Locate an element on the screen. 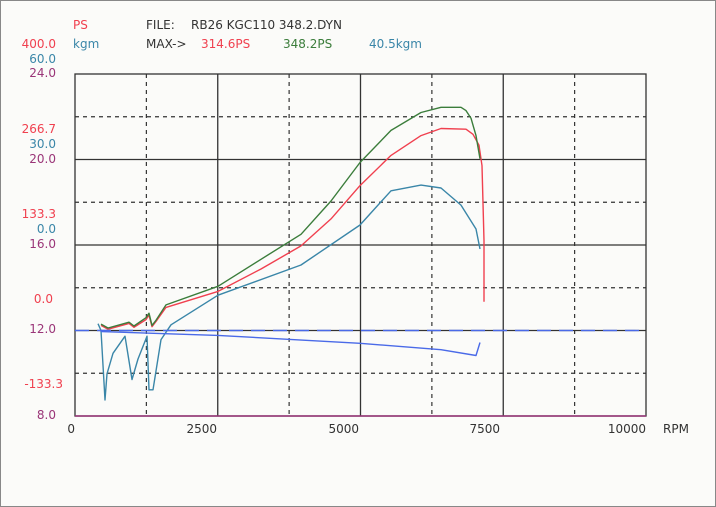 Image resolution: width=716 pixels, height=507 pixels. kgm-unit-label: kgm is located at coordinates (86, 44).